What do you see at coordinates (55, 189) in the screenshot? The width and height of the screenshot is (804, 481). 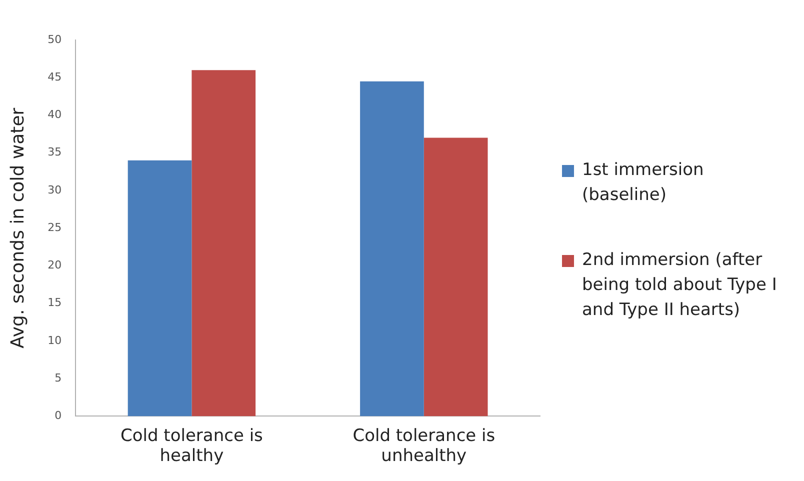 I see `y-tick-label: 30` at bounding box center [55, 189].